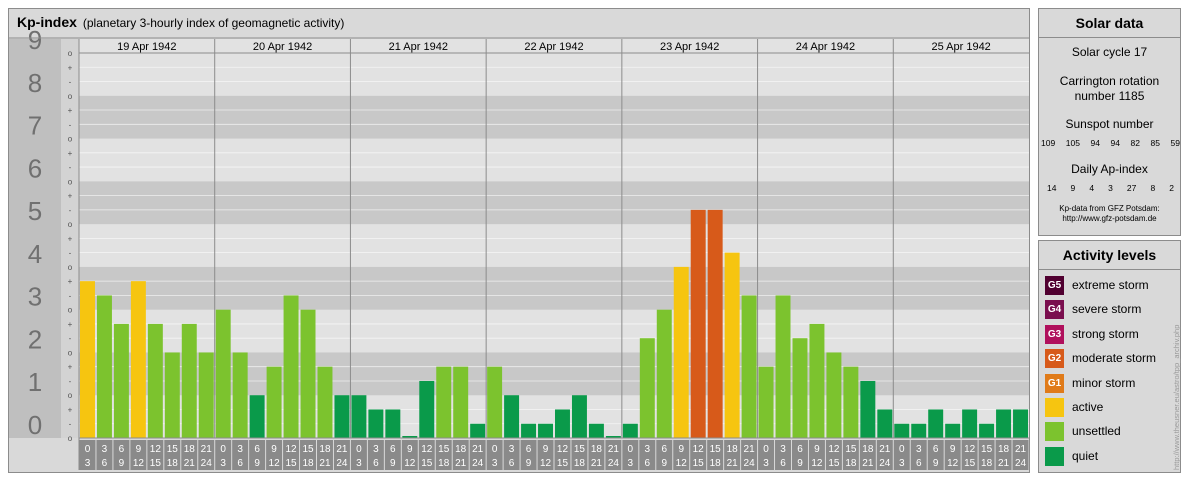  I want to click on ap-value: 4, so click(1092, 188).